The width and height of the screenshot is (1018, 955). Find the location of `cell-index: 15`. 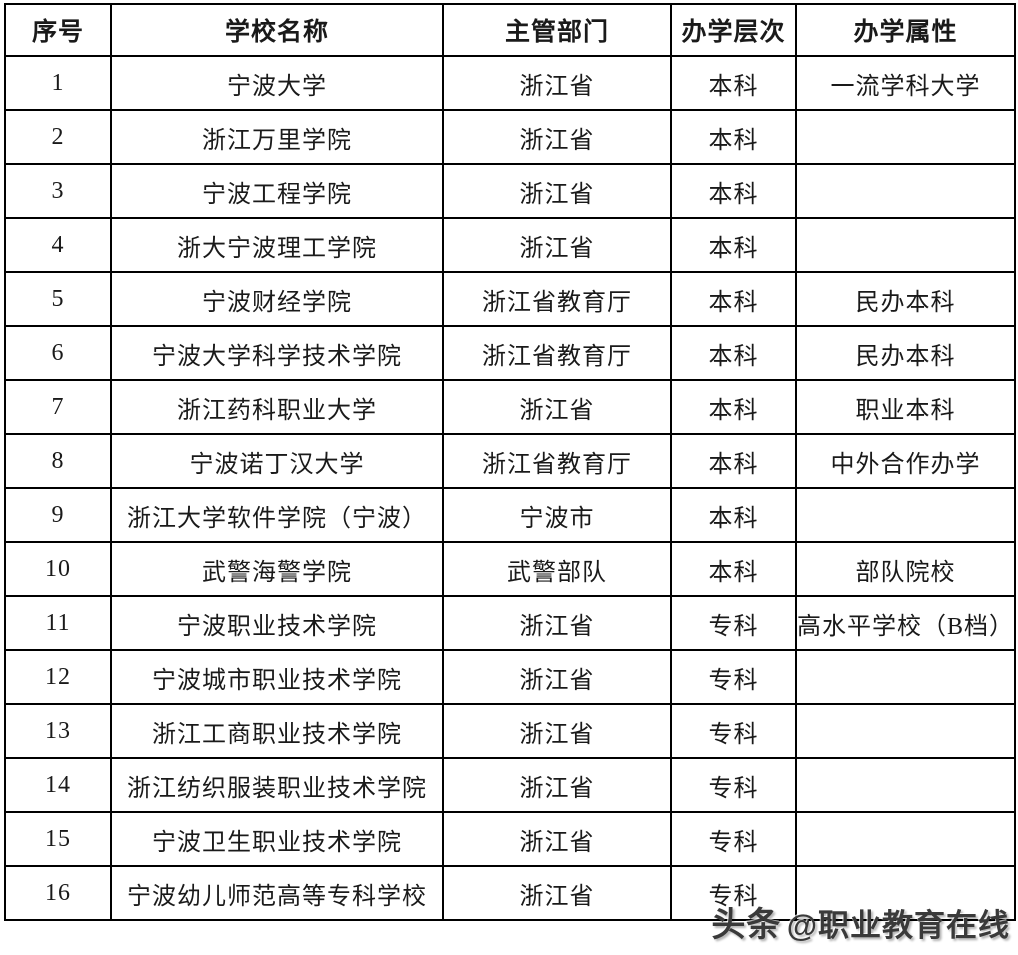

cell-index: 15 is located at coordinates (58, 839).